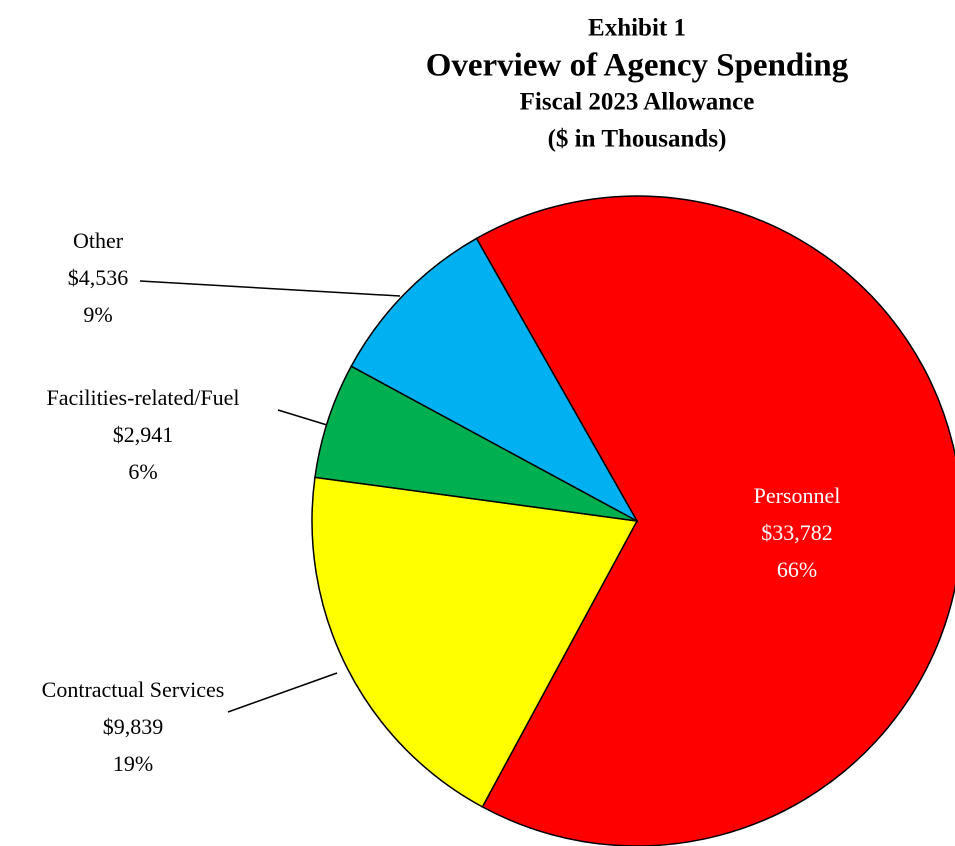 The width and height of the screenshot is (955, 846). Describe the element at coordinates (133, 763) in the screenshot. I see `slice-percent-label: 19%` at that location.